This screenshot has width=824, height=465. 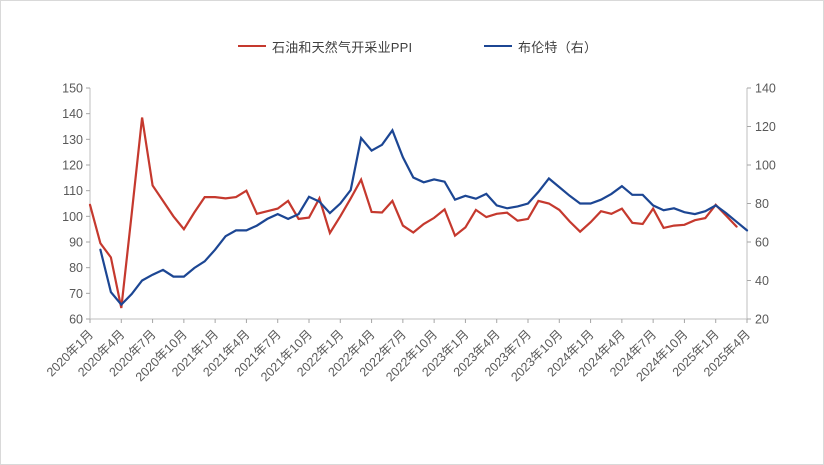 I want to click on svg-text: 20, so click(x=762, y=320).